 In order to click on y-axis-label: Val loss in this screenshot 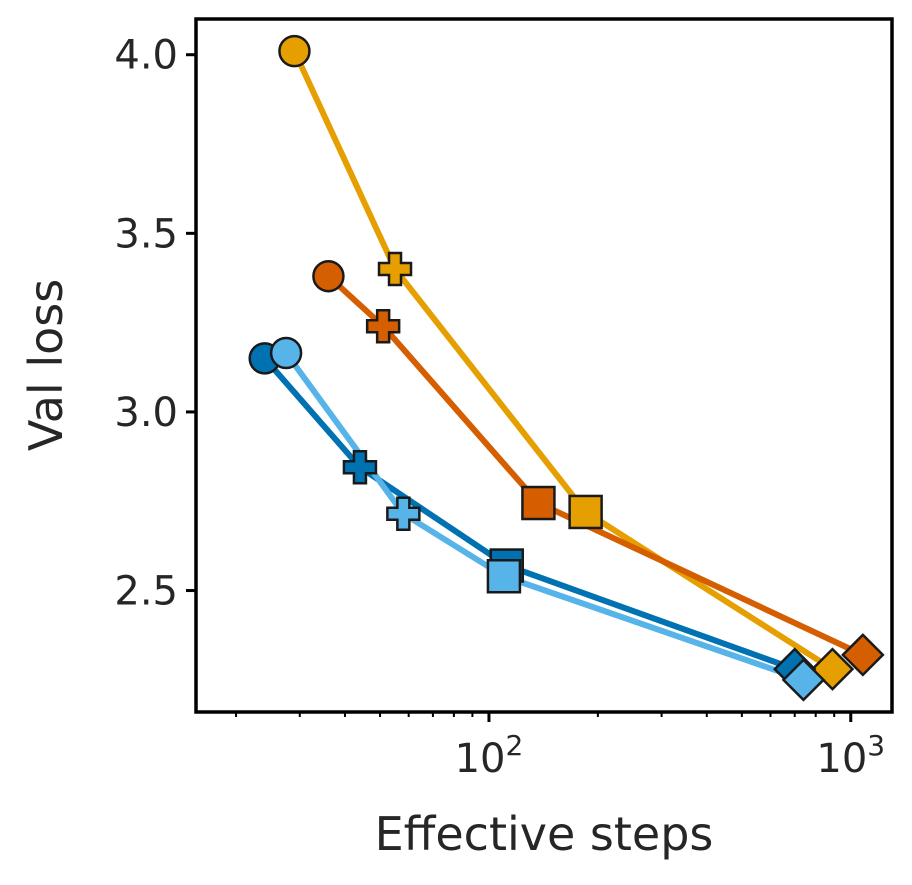, I will do `click(46, 365)`.